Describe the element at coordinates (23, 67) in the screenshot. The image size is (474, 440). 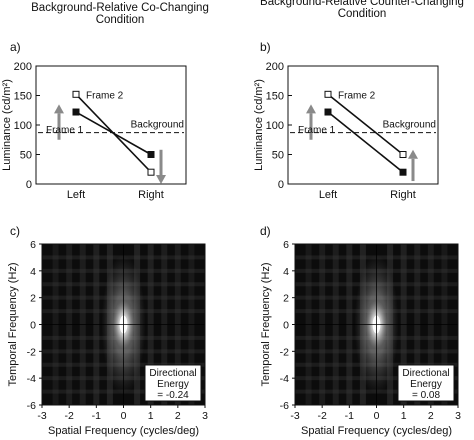
I see `a-ytick-label: 200` at that location.